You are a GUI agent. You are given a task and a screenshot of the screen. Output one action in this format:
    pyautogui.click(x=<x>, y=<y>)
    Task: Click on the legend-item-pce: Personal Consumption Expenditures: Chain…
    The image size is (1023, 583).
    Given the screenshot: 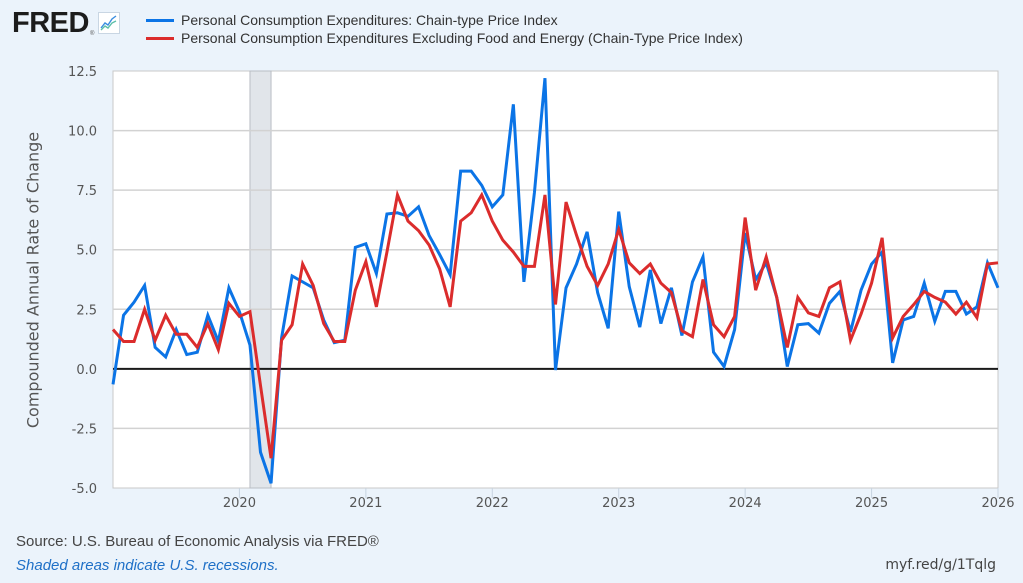 What is the action you would take?
    pyautogui.click(x=444, y=20)
    